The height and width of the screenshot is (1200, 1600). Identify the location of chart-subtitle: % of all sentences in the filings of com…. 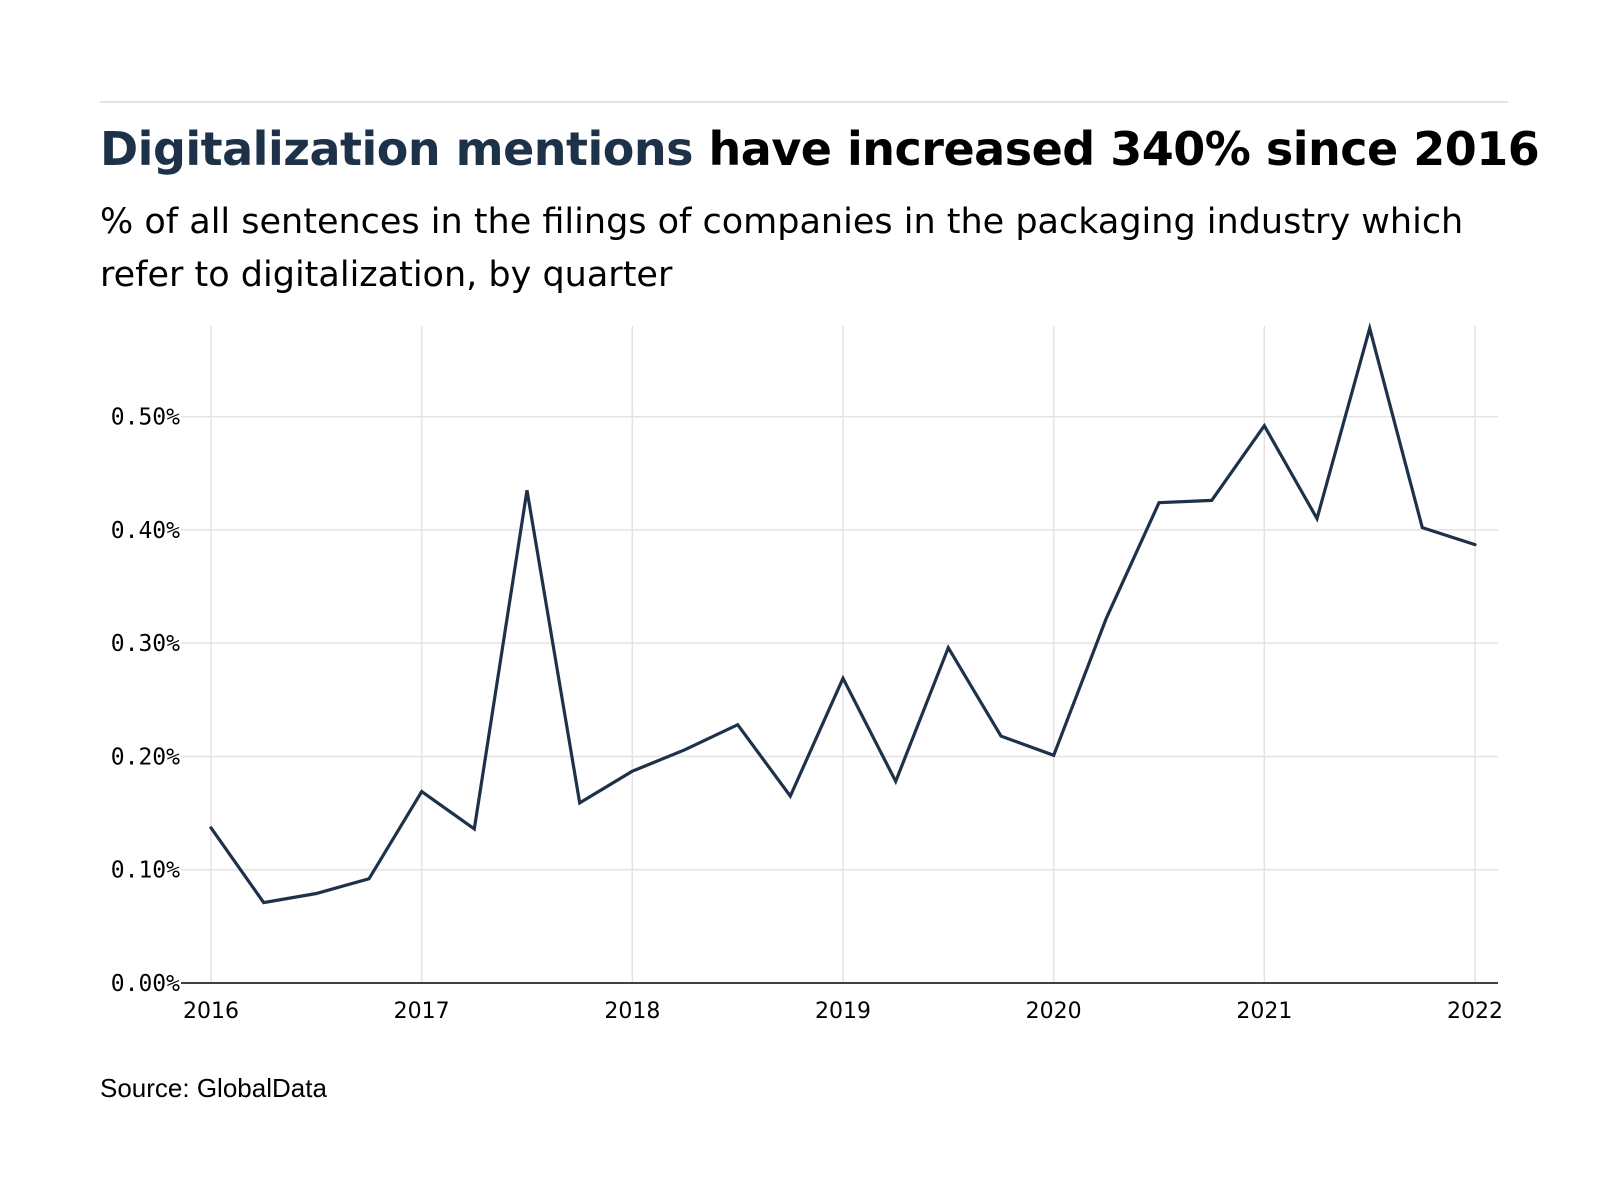
(782, 248).